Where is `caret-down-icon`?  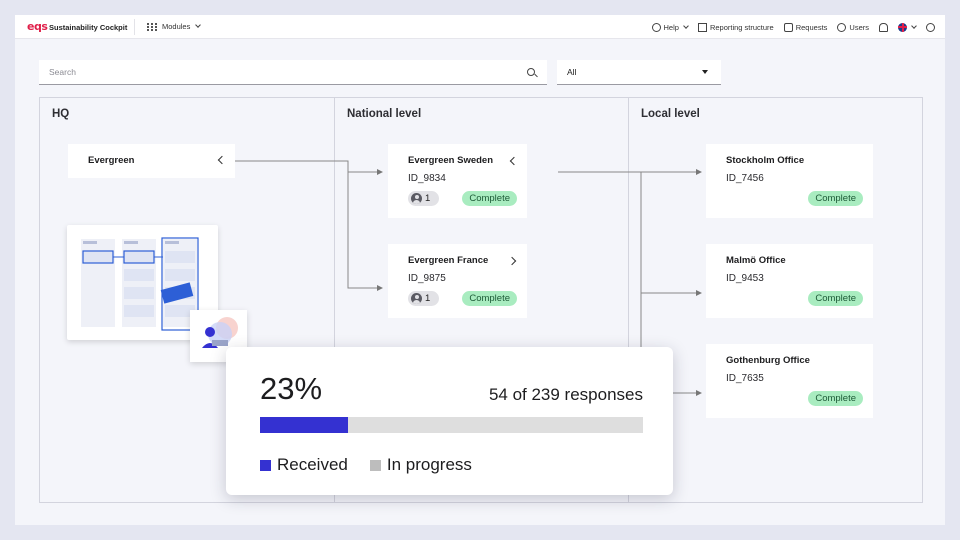 caret-down-icon is located at coordinates (705, 72).